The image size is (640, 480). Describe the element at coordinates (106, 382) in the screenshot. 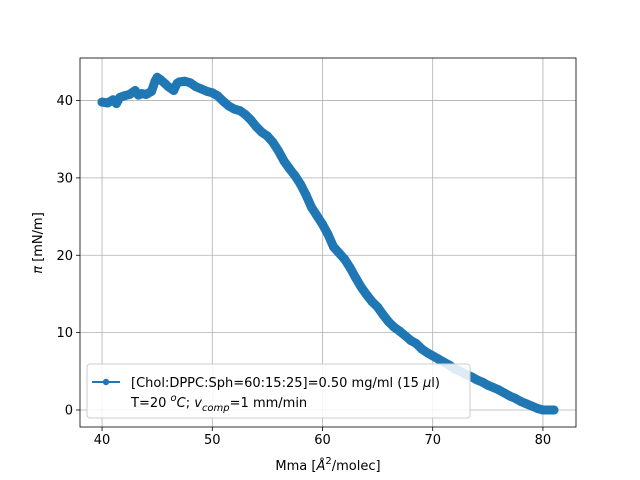

I see `legend-point-marker` at that location.